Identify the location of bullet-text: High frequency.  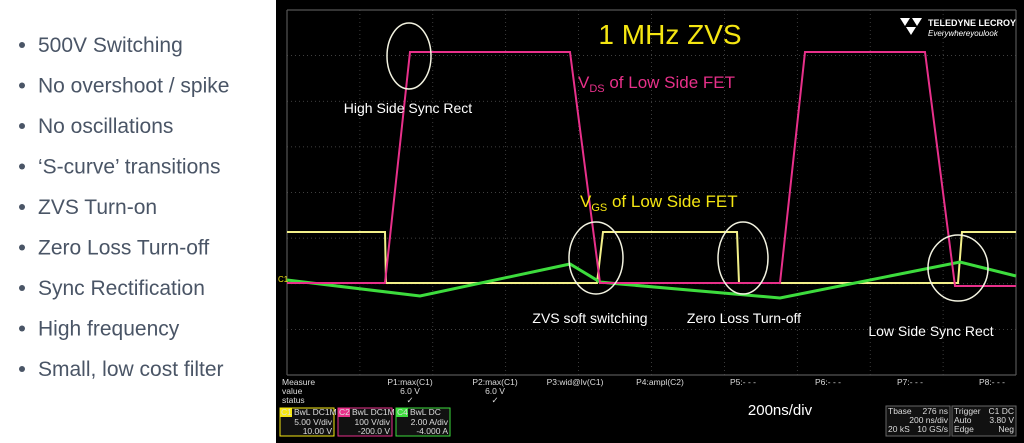
(109, 329).